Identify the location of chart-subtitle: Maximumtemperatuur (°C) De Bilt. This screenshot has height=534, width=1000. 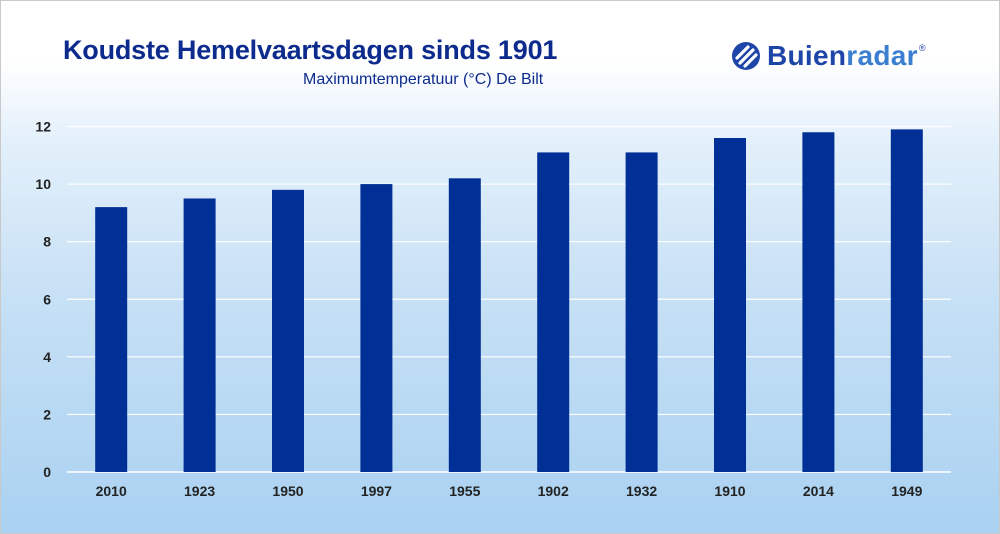
(423, 79).